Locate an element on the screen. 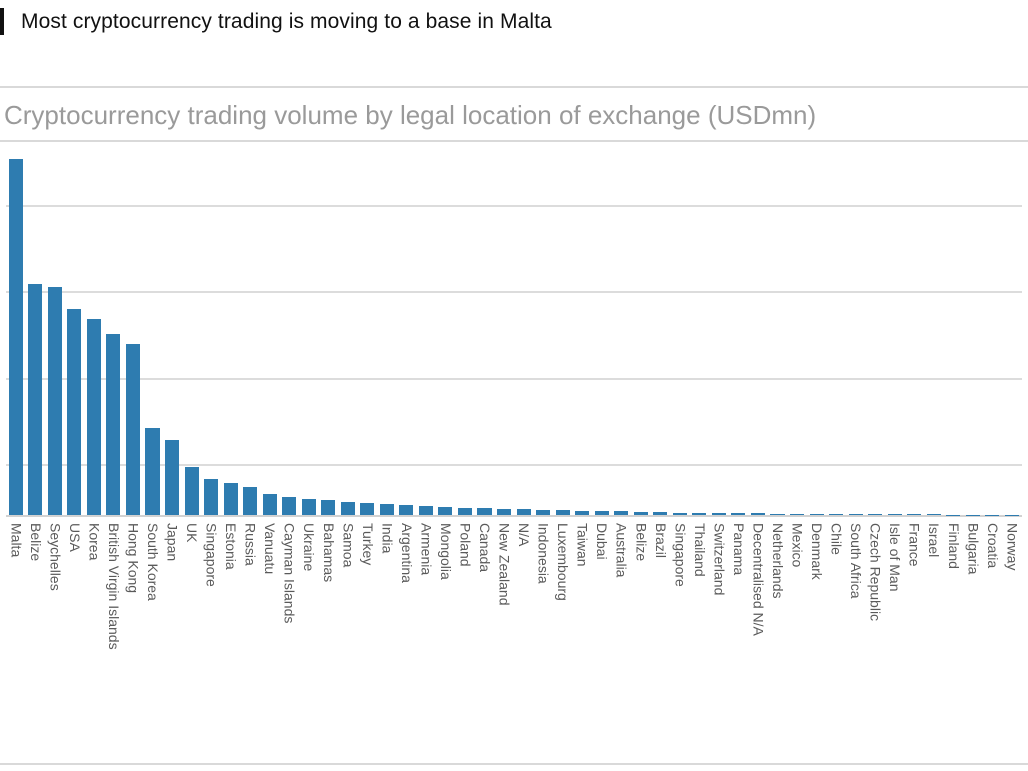  x-axis-label: Indonesia is located at coordinates (543, 553).